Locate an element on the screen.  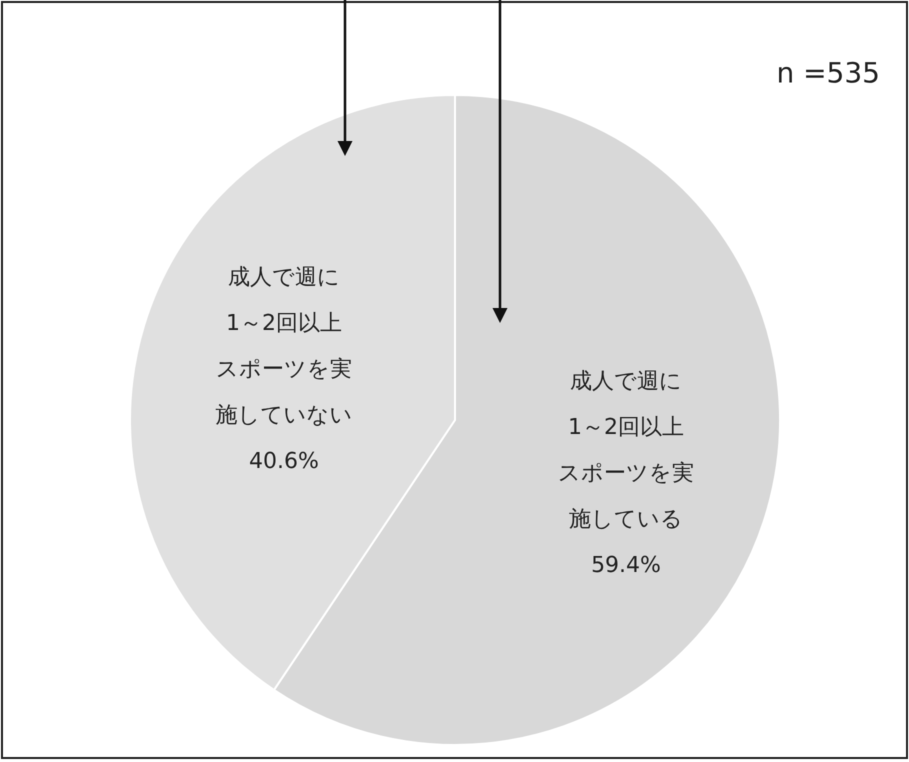
data-label: 59.4% is located at coordinates (626, 565).